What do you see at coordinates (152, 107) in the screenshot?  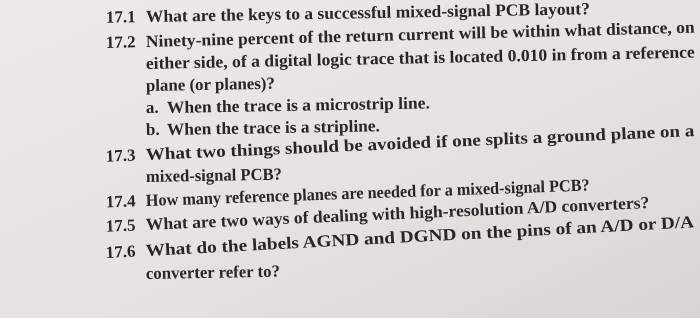 I see `item-label: a.` at bounding box center [152, 107].